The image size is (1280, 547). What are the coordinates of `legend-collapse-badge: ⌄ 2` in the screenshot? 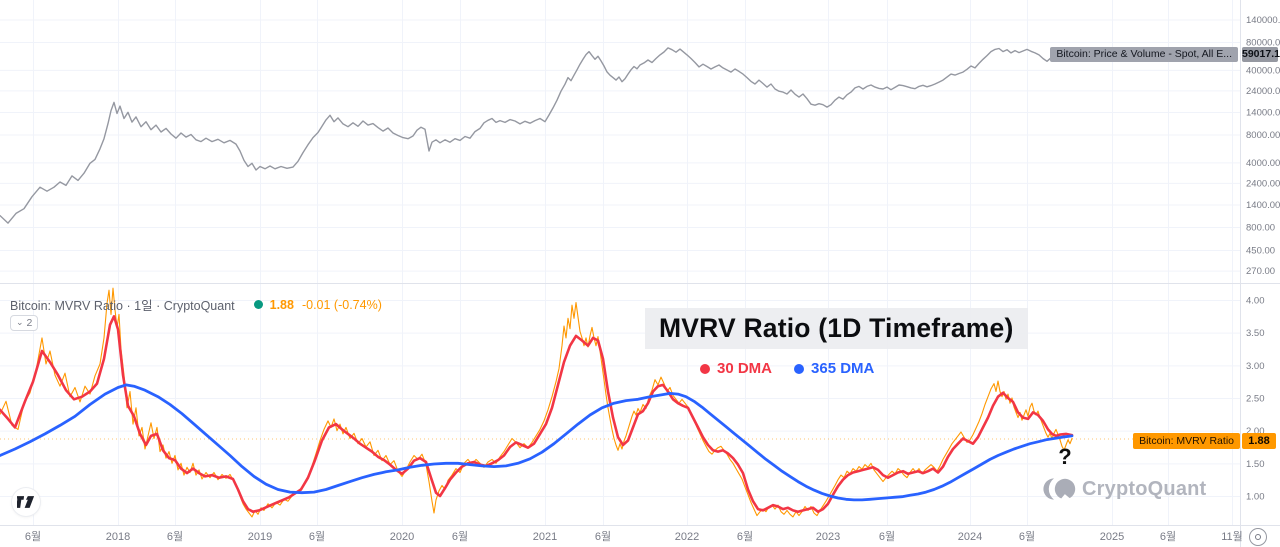 It's located at (24, 323).